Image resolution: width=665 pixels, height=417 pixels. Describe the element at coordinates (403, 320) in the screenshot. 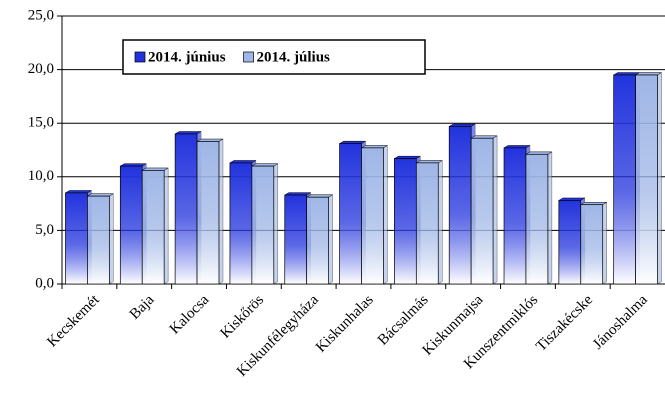

I see `x-tick-label: Bácsalmás` at that location.